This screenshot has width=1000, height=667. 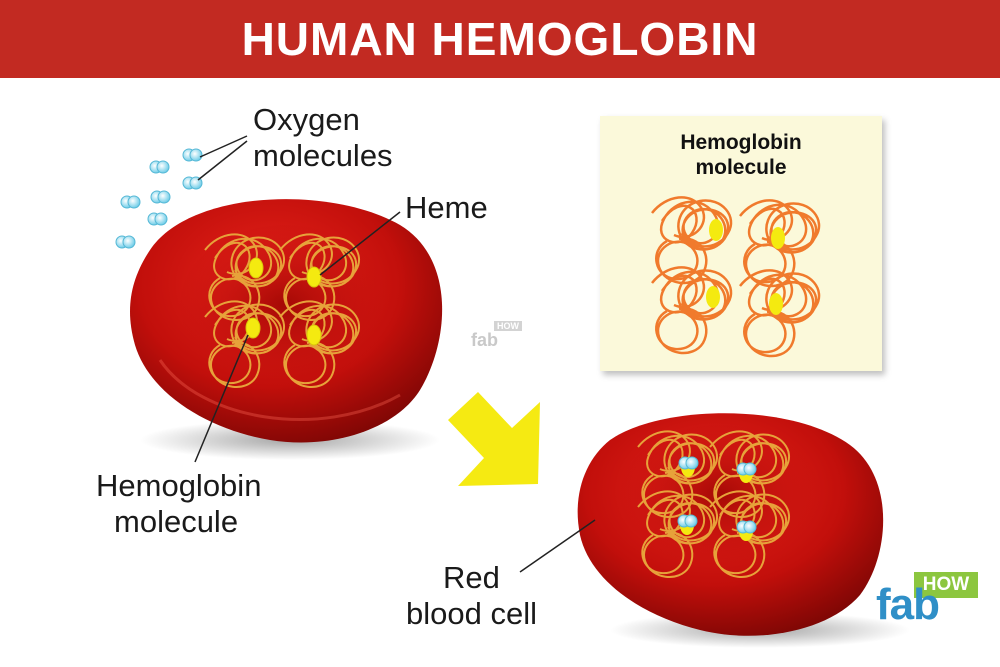 What do you see at coordinates (741, 142) in the screenshot?
I see `inset-title-line1: Hemoglobin` at bounding box center [741, 142].